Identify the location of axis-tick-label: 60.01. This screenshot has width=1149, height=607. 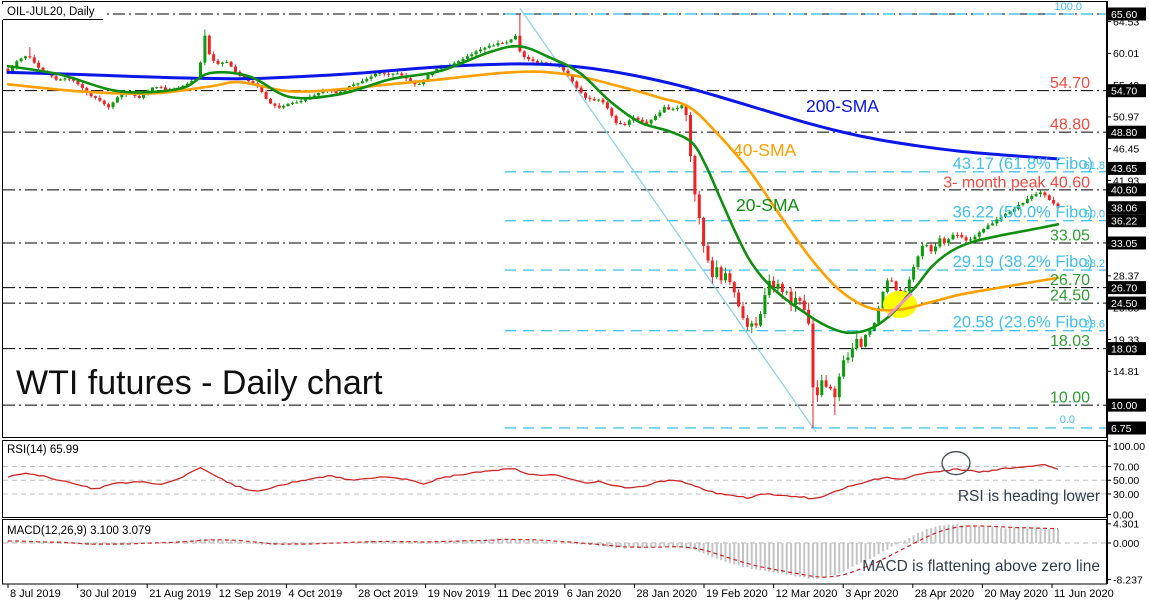
(1126, 54).